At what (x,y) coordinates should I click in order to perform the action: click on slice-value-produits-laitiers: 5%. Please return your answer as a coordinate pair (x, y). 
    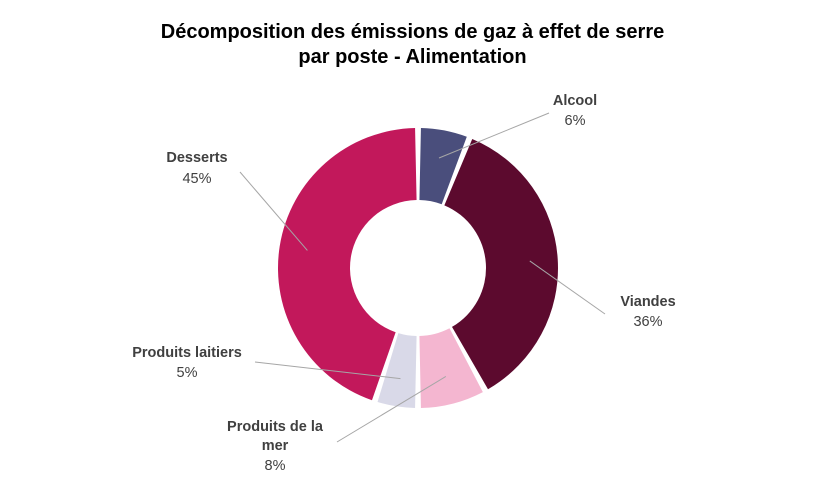
    Looking at the image, I should click on (187, 373).